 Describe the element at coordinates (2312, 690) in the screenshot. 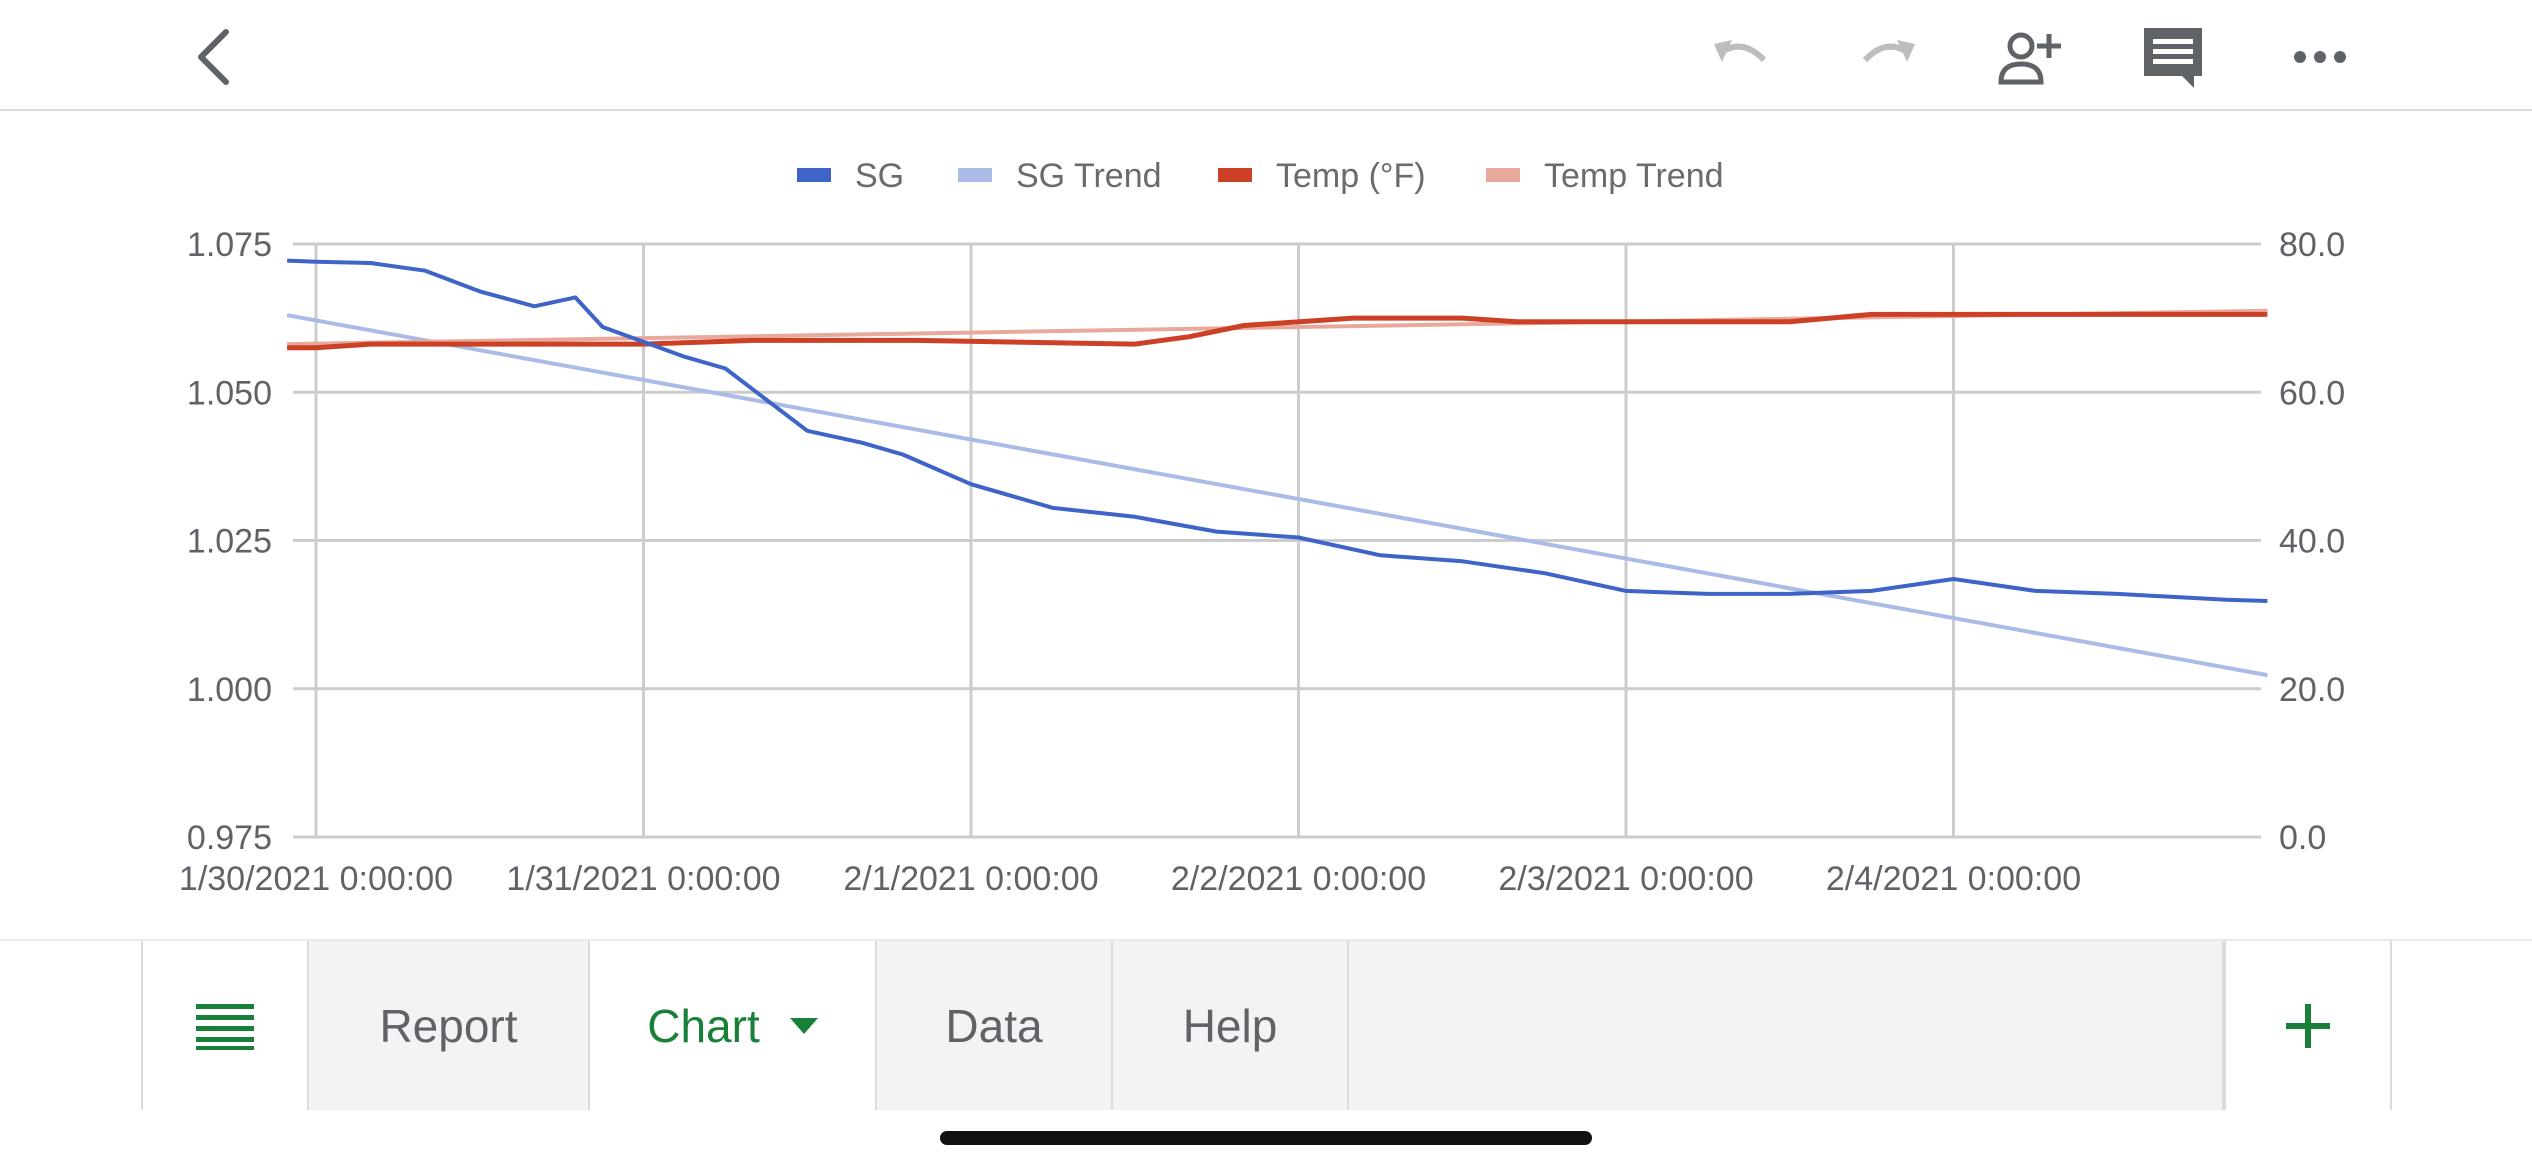

I see `y-right-tick-label: 20.0` at that location.